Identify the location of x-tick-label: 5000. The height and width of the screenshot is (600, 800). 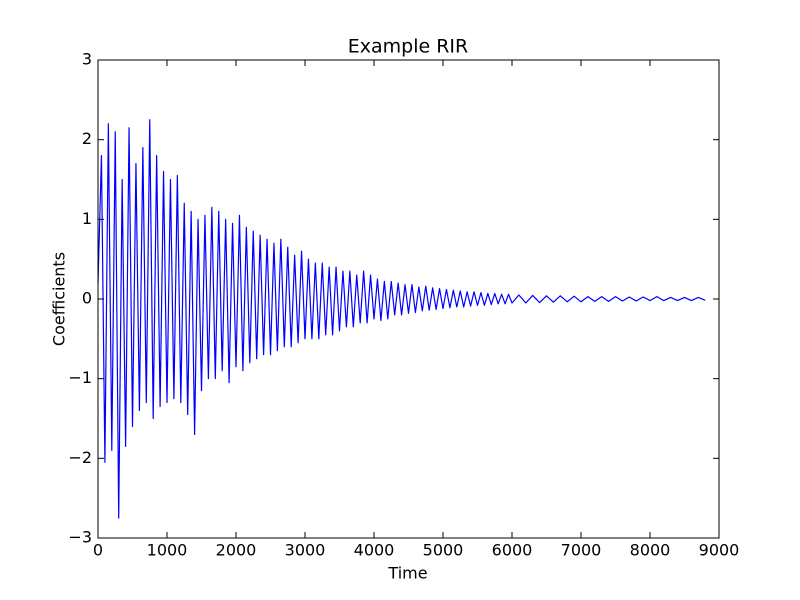
(443, 550).